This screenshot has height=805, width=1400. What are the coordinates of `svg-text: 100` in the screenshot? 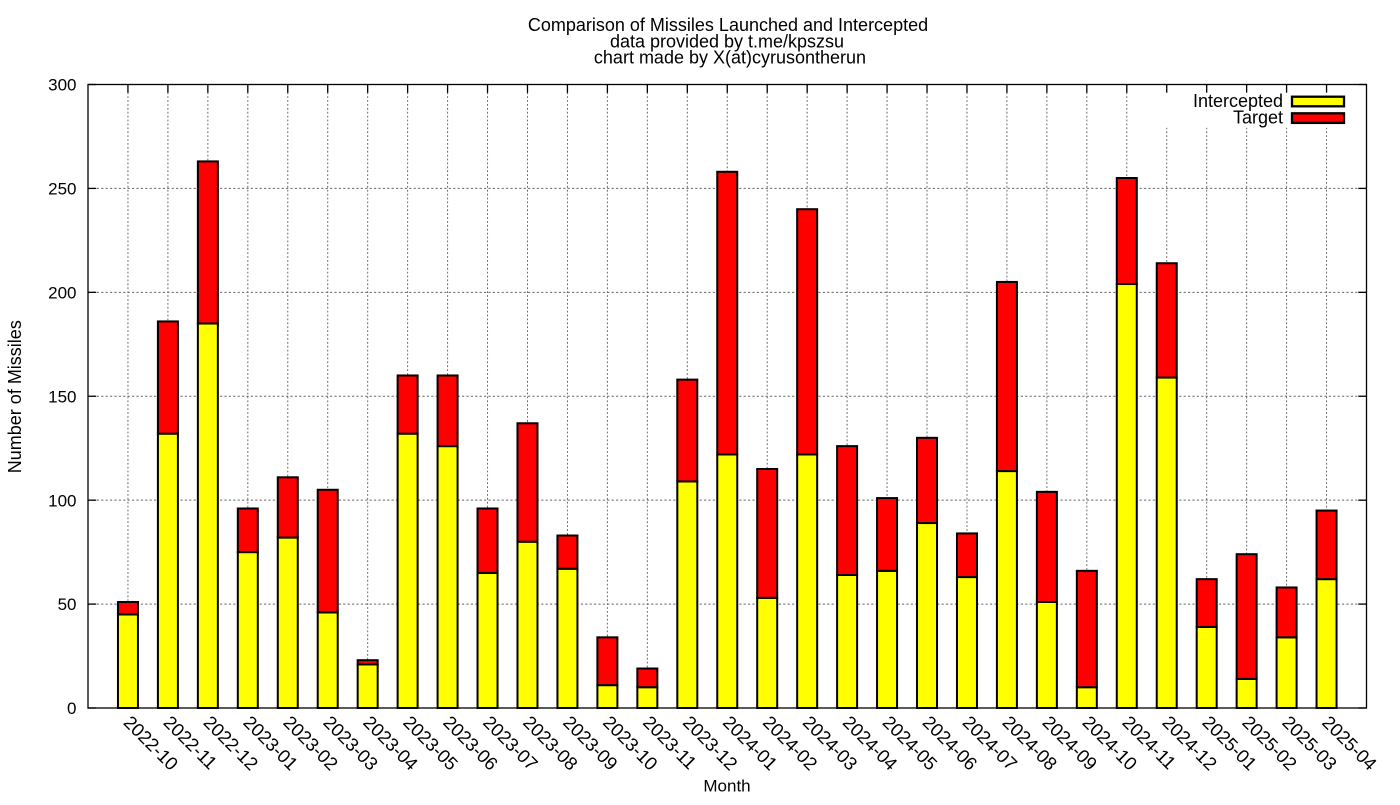 It's located at (62, 500).